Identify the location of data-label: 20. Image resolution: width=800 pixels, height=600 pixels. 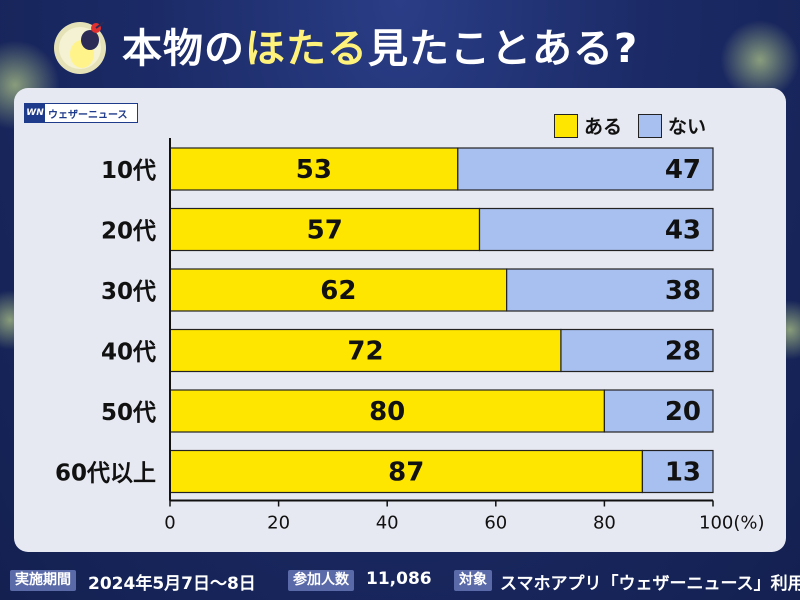
(683, 412).